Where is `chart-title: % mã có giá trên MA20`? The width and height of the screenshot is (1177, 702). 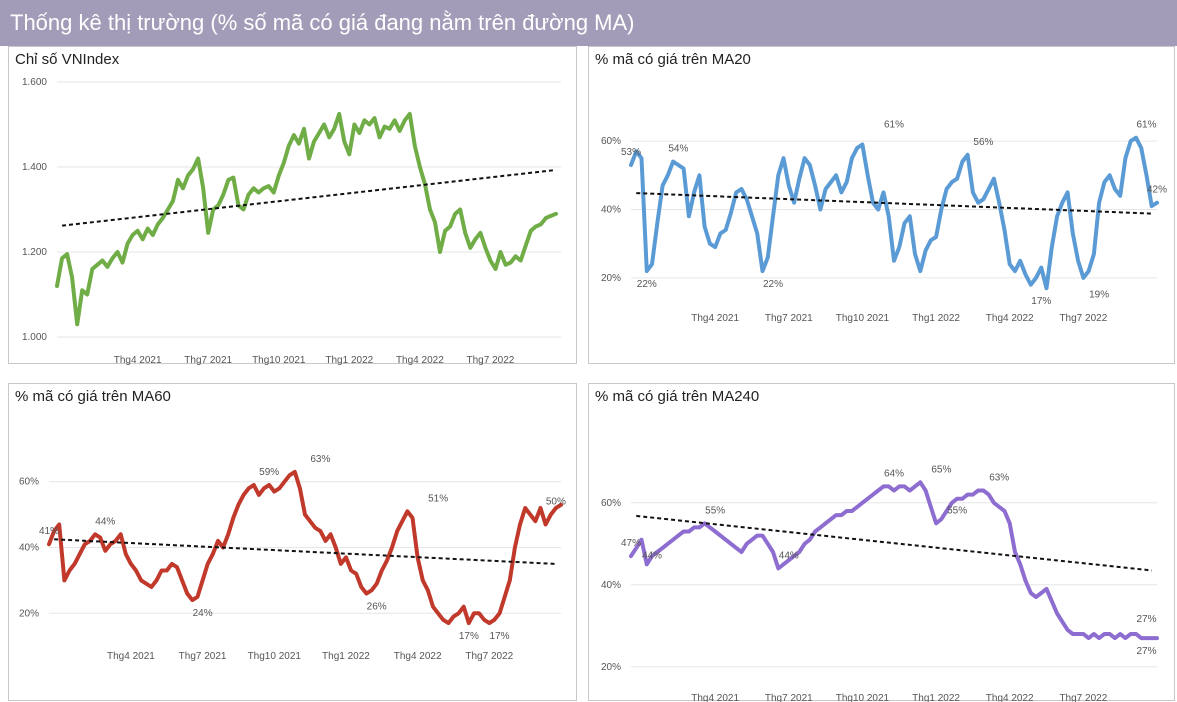 chart-title: % mã có giá trên MA20 is located at coordinates (673, 59).